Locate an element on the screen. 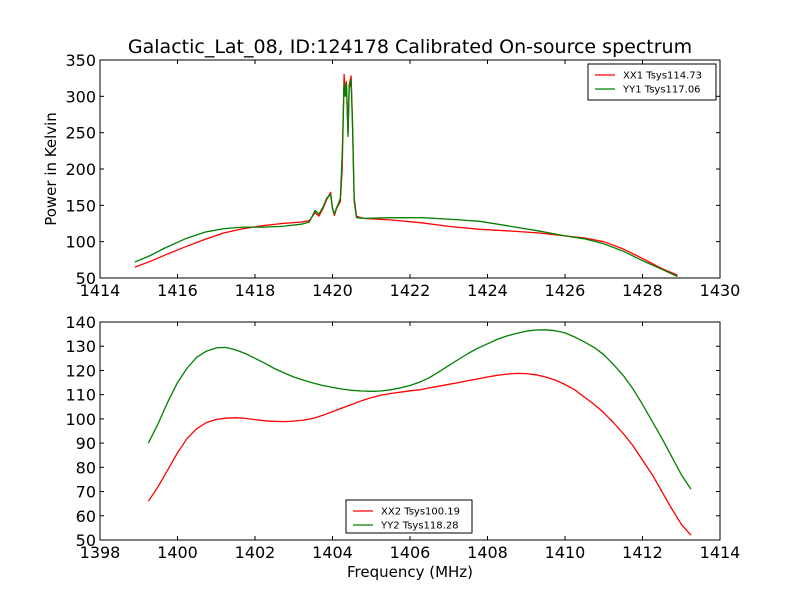 This screenshot has width=800, height=600. x-tick-label: 1424 is located at coordinates (487, 290).